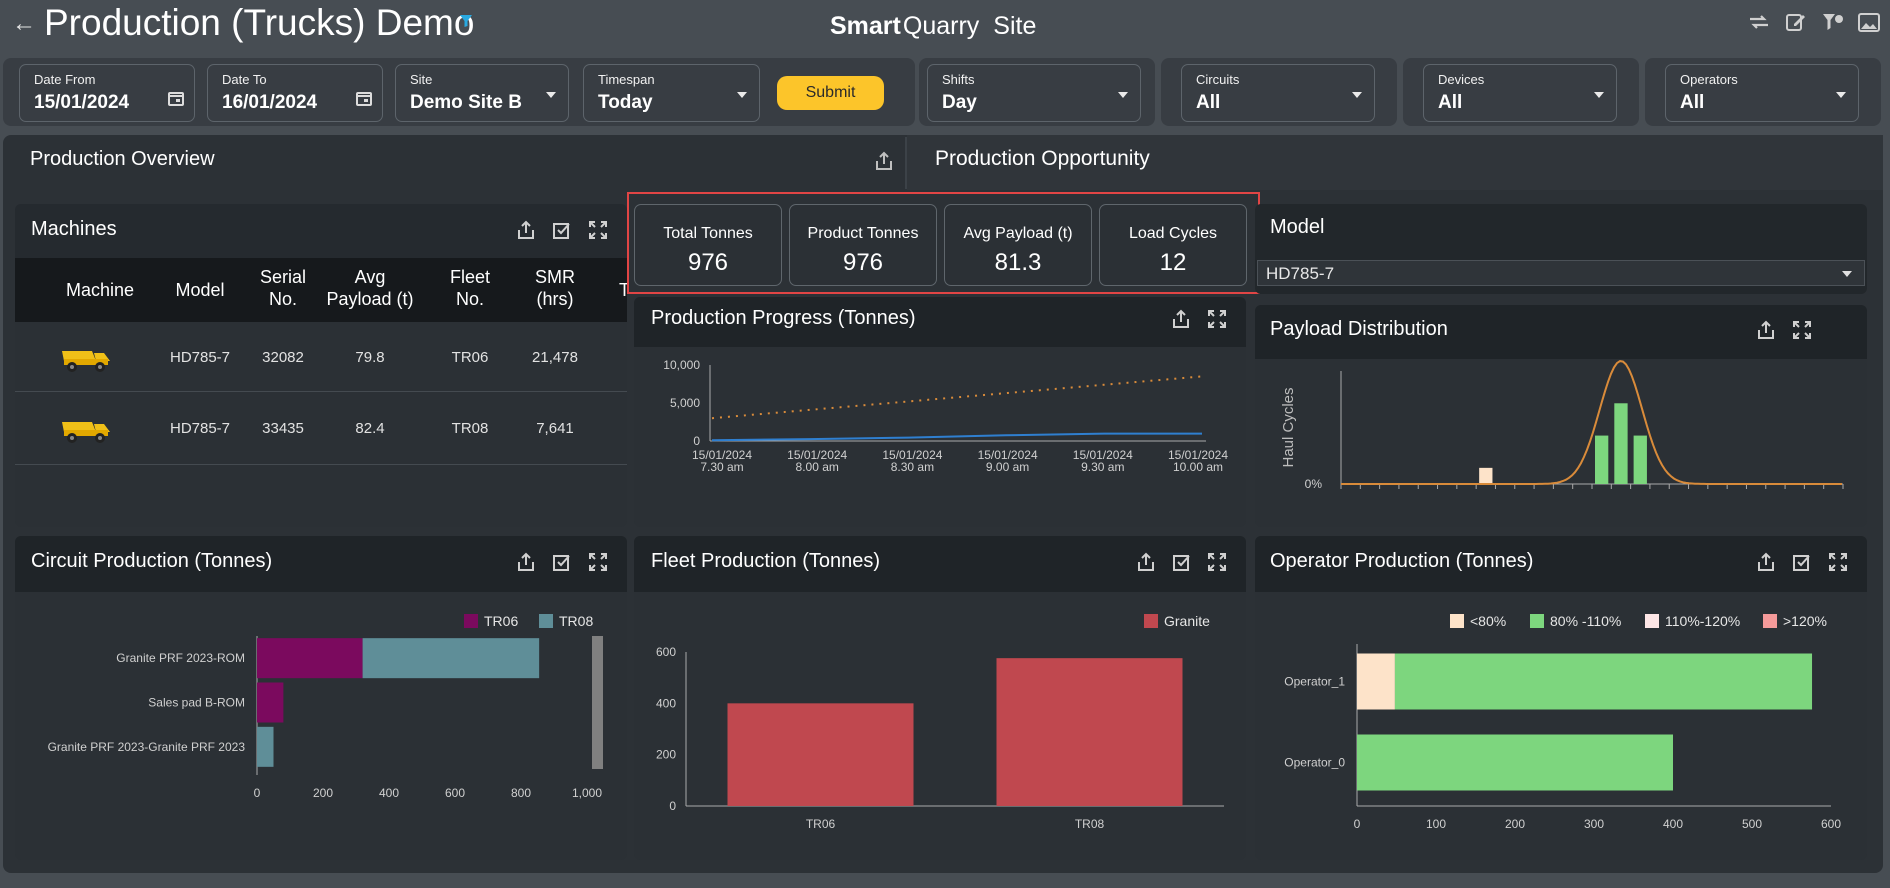  Describe the element at coordinates (1177, 621) in the screenshot. I see `legend-item-granite: Granite` at that location.